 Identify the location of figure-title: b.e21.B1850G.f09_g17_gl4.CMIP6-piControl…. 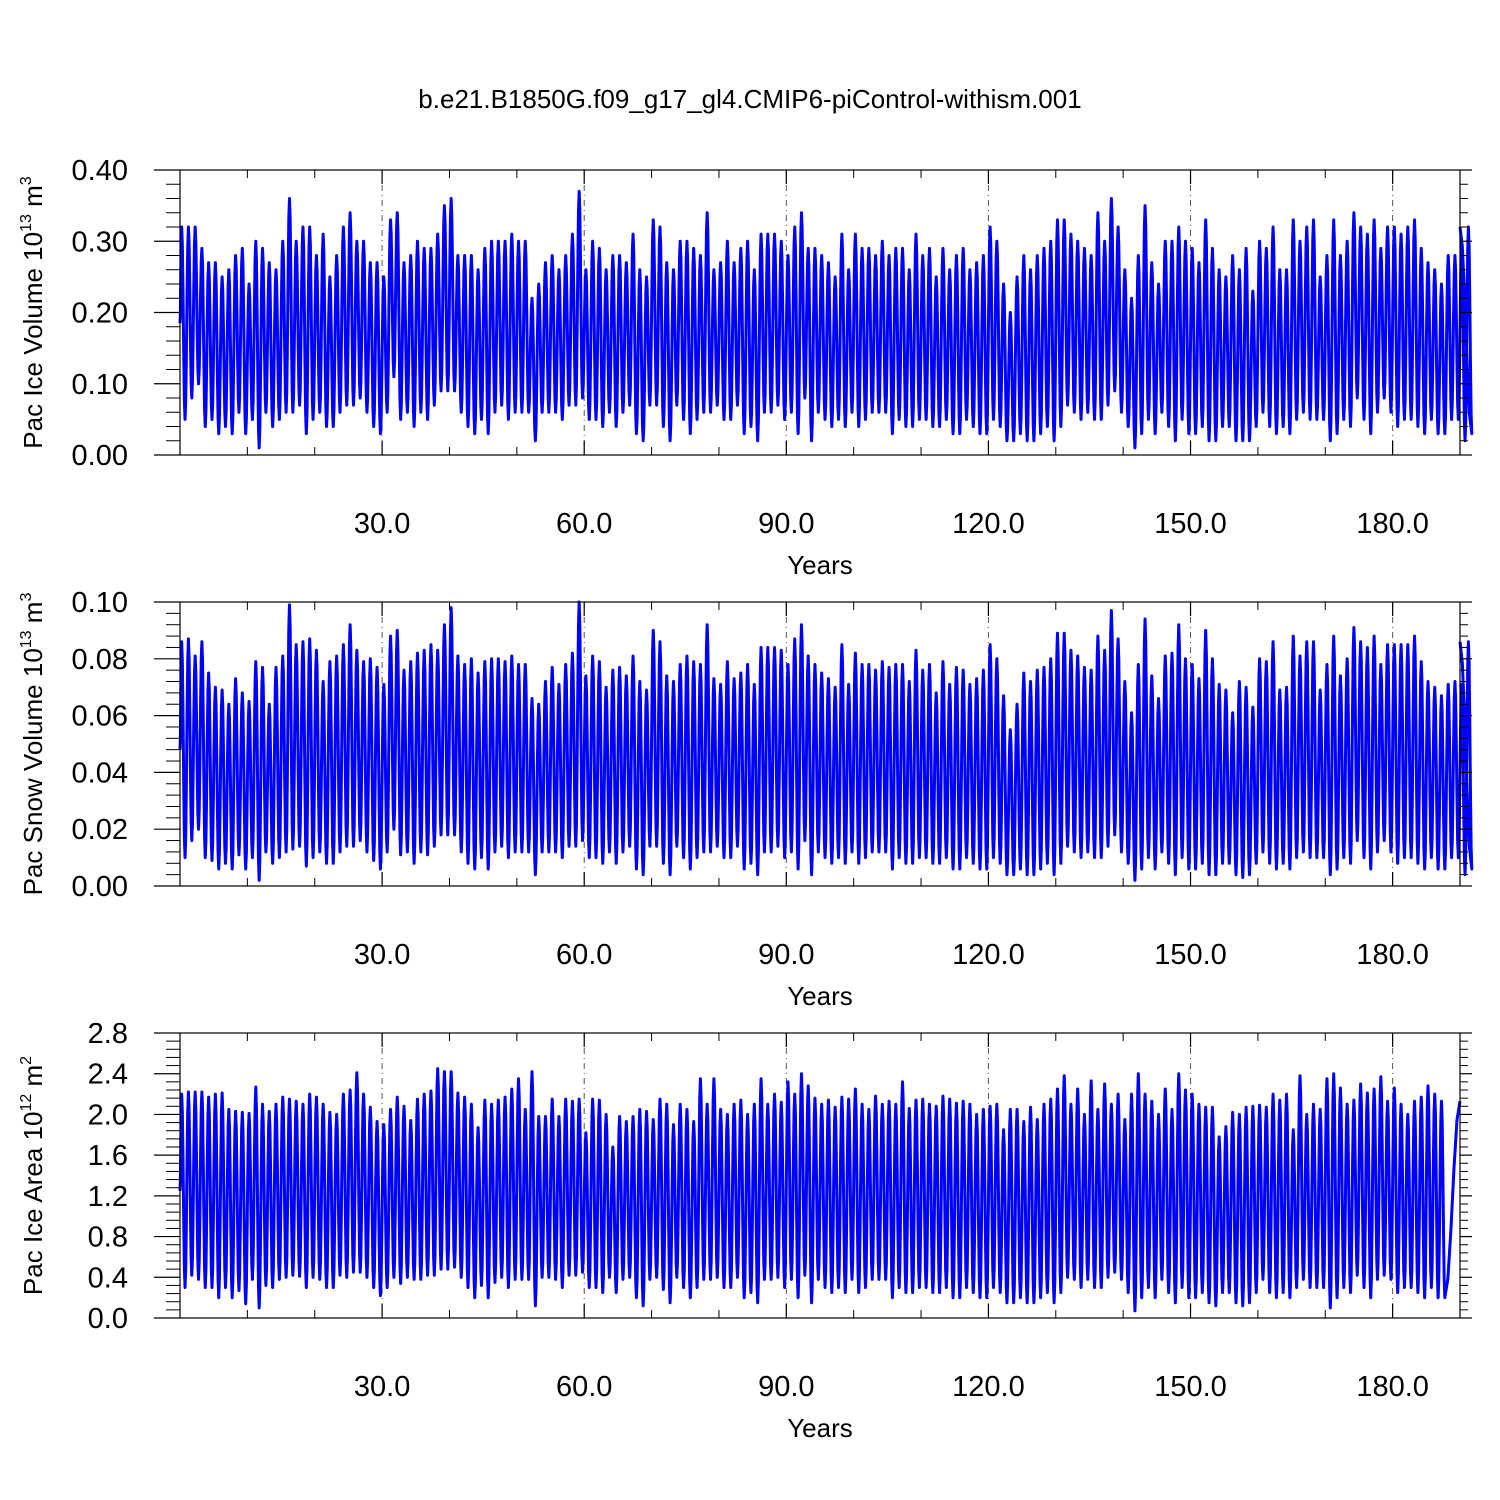
(750, 99).